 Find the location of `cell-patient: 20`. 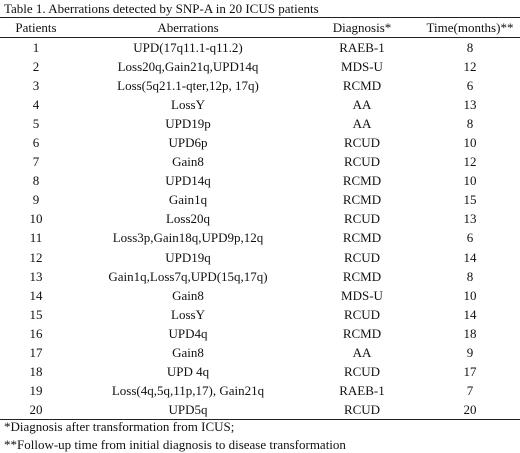

cell-patient: 20 is located at coordinates (36, 410).